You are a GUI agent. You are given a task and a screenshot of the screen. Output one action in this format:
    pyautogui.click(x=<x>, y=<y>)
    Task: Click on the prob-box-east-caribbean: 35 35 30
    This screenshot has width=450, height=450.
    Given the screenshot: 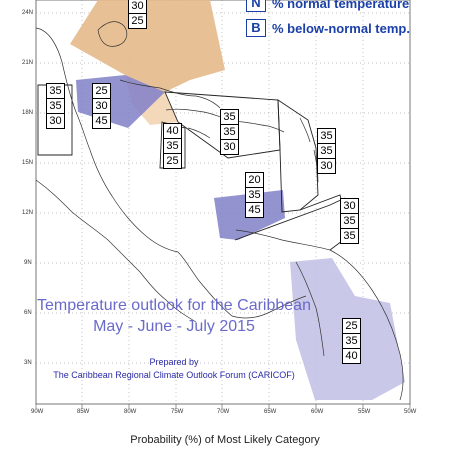 What is the action you would take?
    pyautogui.click(x=326, y=151)
    